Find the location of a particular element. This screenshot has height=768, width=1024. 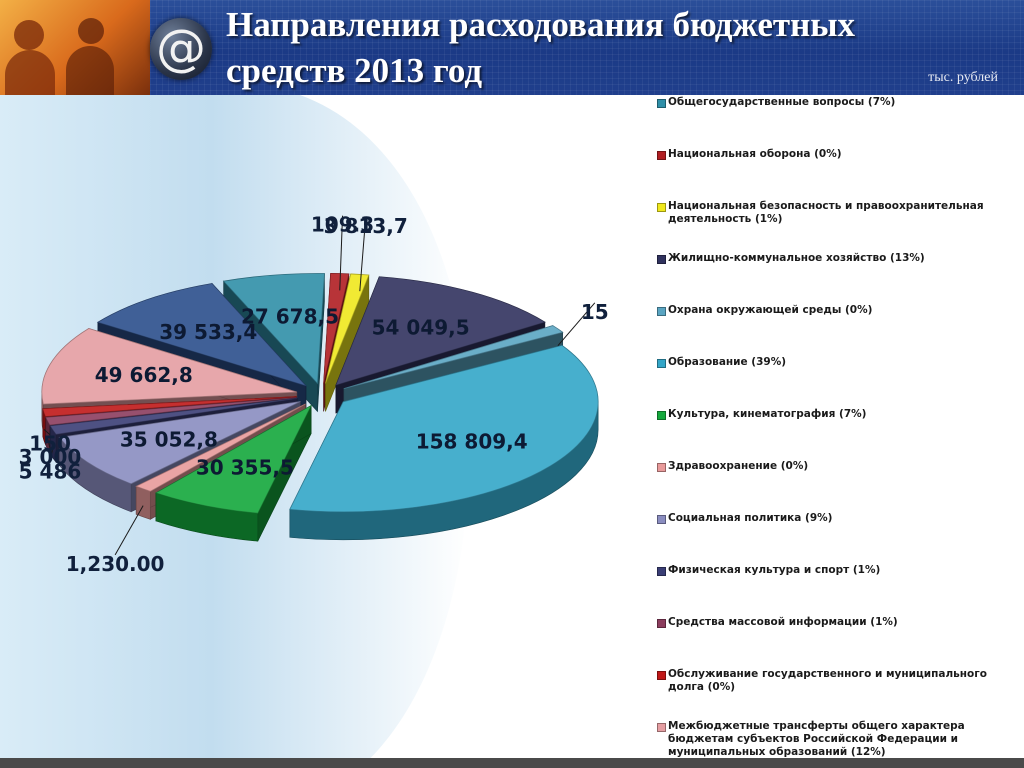

pie-slice-3-top is located at coordinates (347, 328).